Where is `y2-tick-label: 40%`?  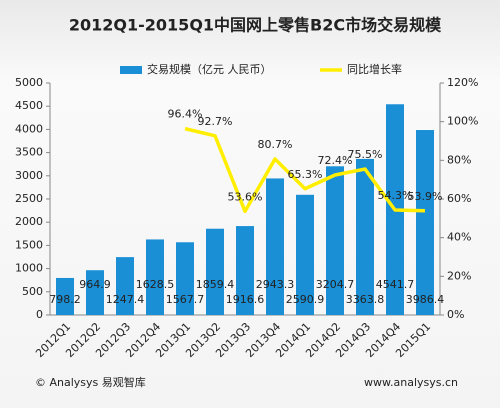
y2-tick-label: 40% is located at coordinates (459, 237).